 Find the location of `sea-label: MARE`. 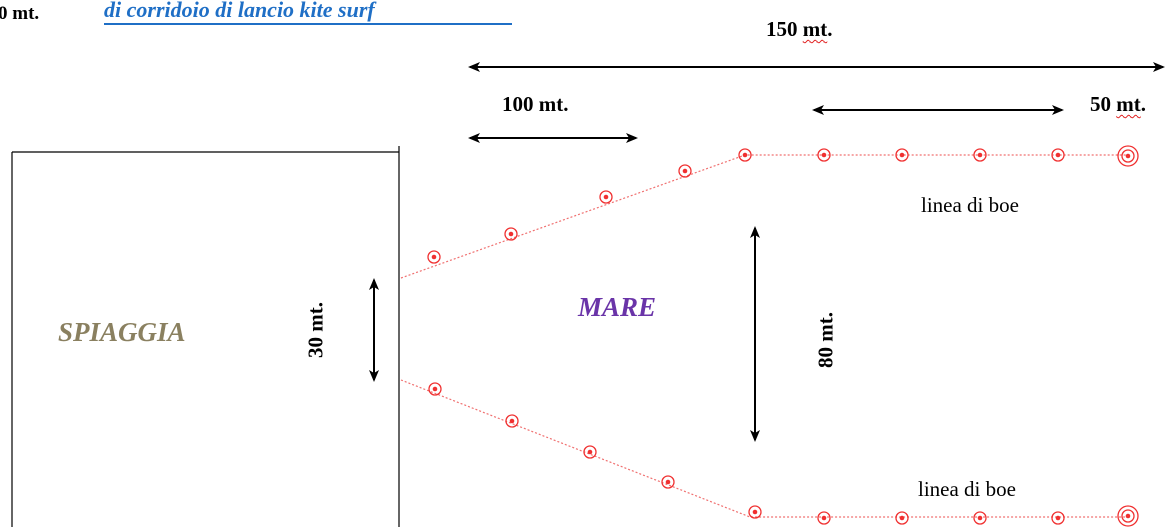

sea-label: MARE is located at coordinates (617, 307).